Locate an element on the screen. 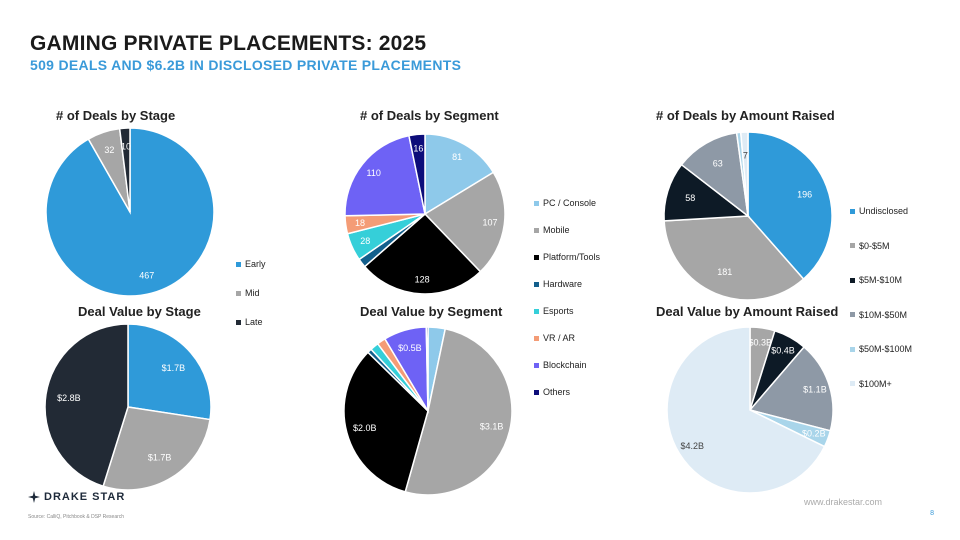 The image size is (960, 540). data-label: $0.2B is located at coordinates (814, 434).